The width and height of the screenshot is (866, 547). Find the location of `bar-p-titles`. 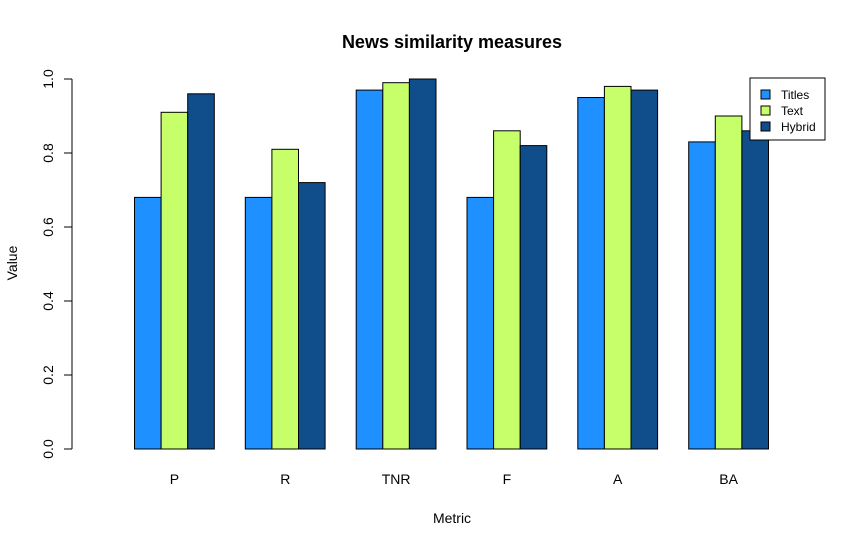

bar-p-titles is located at coordinates (148, 323).